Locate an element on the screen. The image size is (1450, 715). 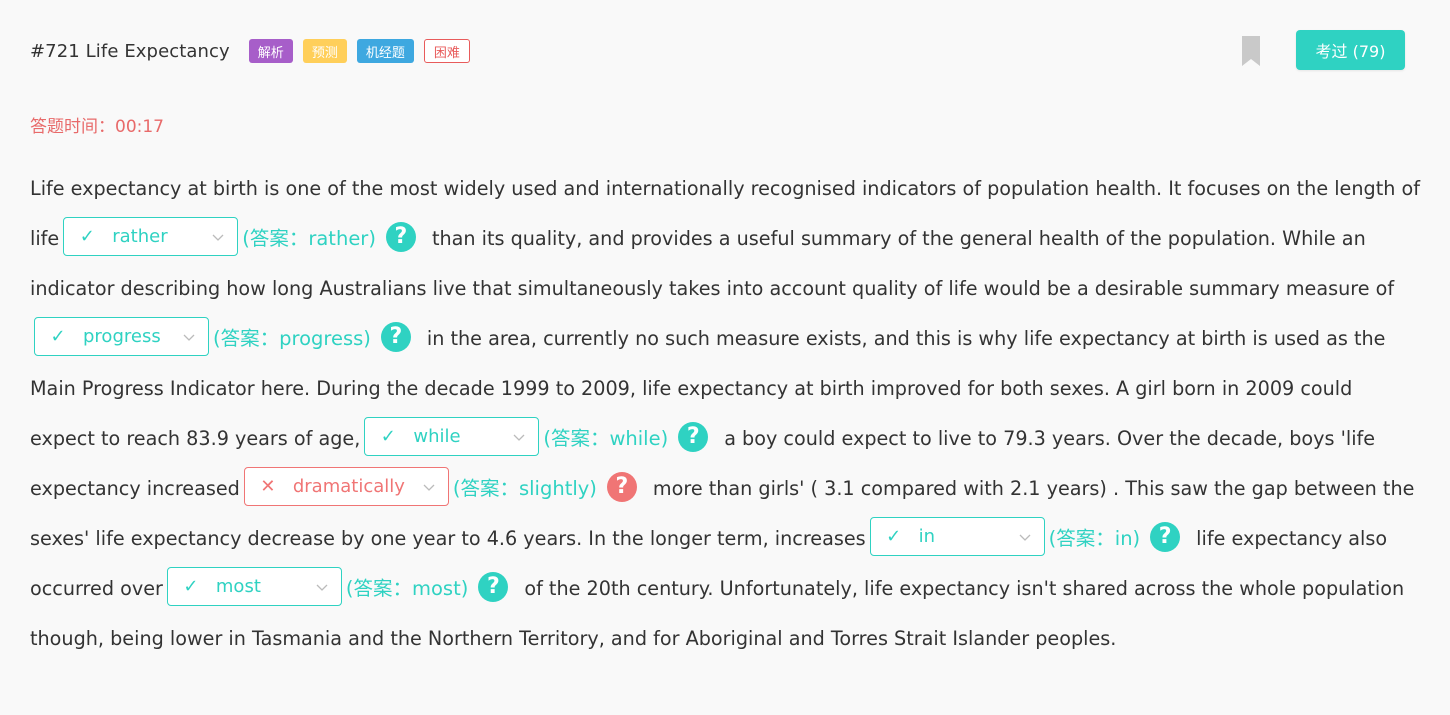
question-title: #721 Life Expectancy is located at coordinates (130, 51).